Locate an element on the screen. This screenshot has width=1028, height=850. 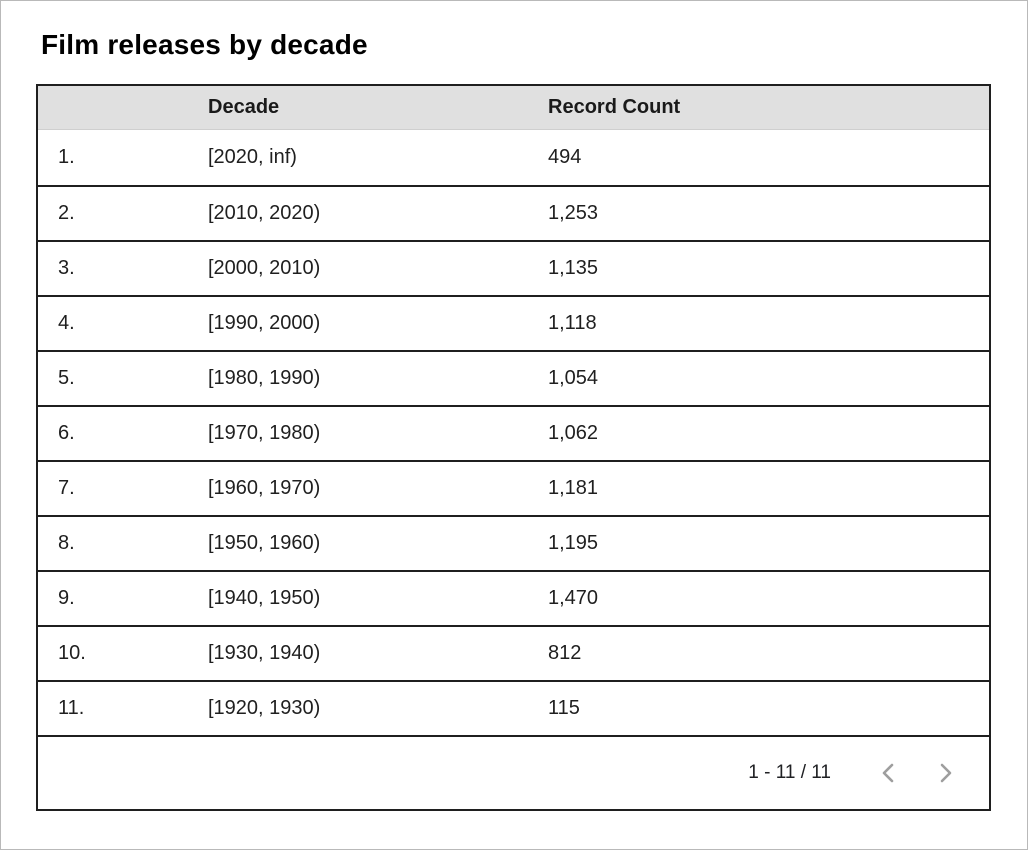
page-title: Film releases by decade is located at coordinates (204, 44).